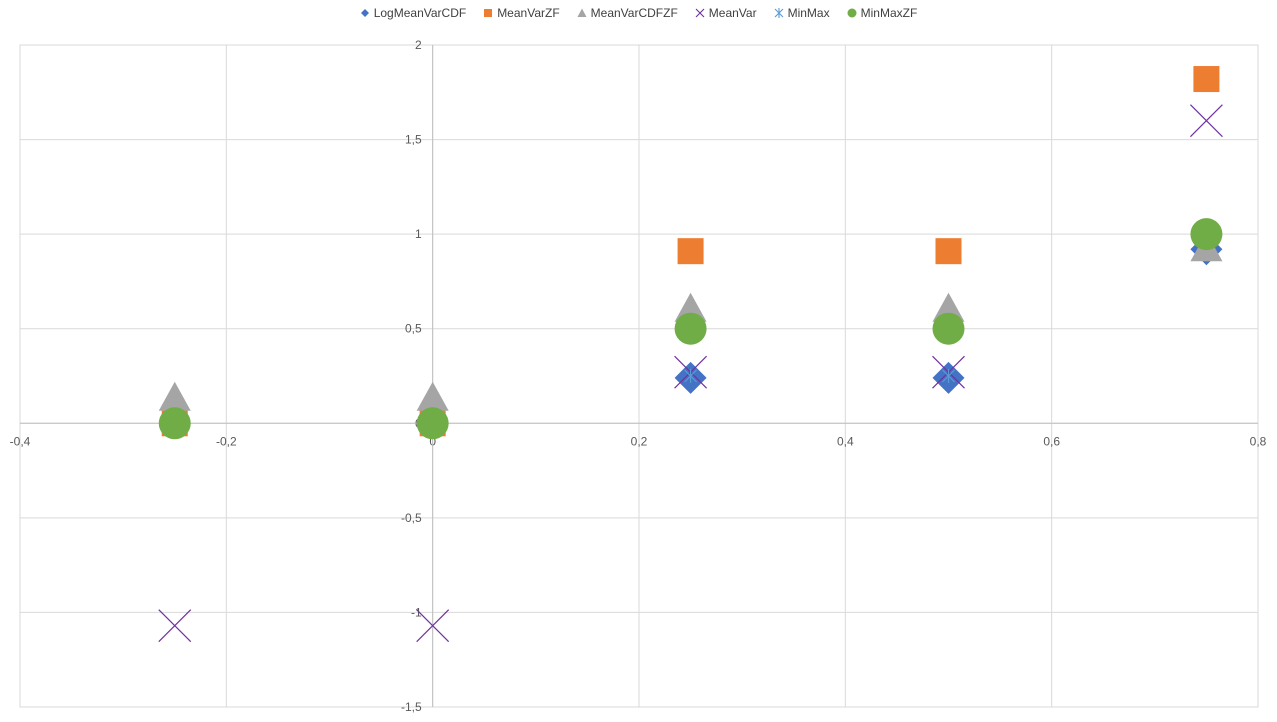 This screenshot has height=722, width=1277. Describe the element at coordinates (420, 13) in the screenshot. I see `legend-label: LogMeanVarCDF` at that location.